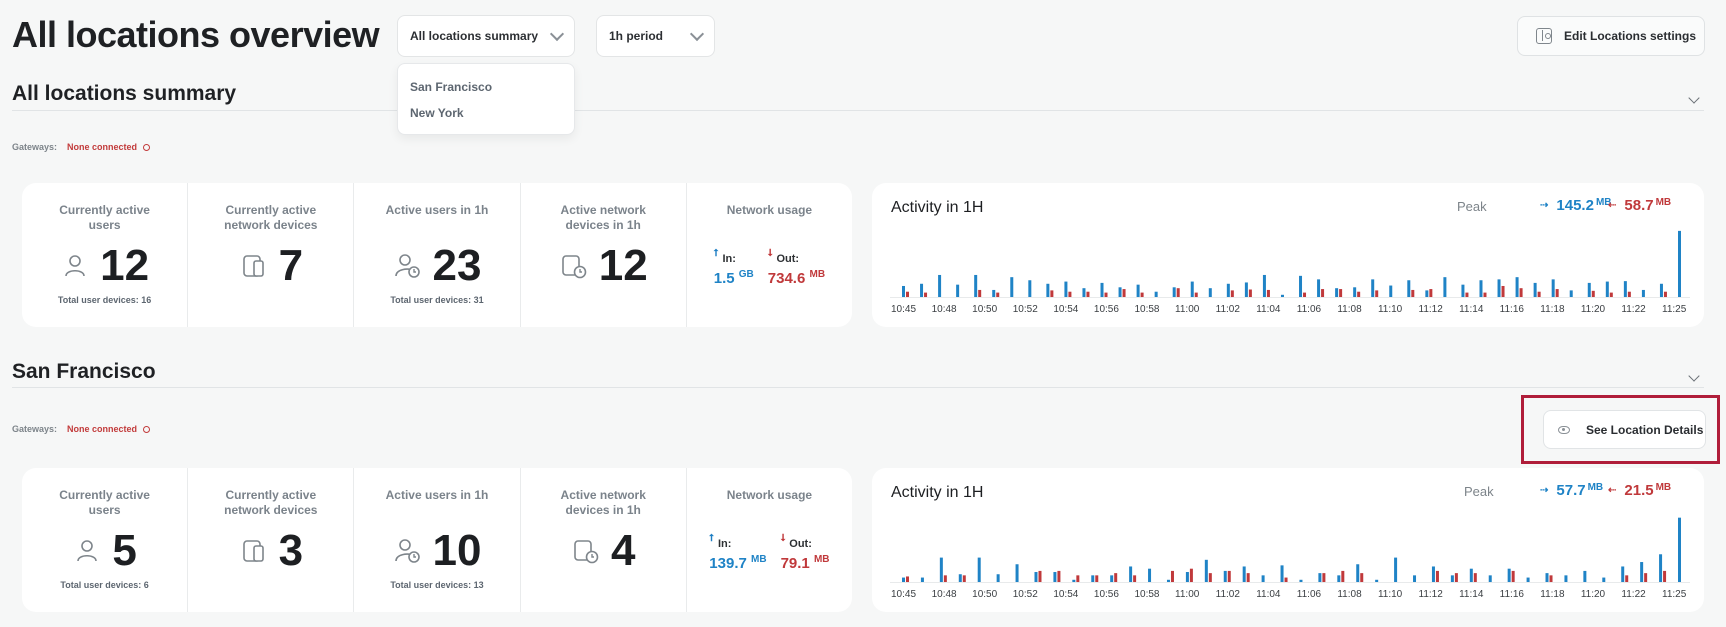 Image resolution: width=1726 pixels, height=627 pixels. What do you see at coordinates (603, 502) in the screenshot?
I see `stat-label: Active network devices in 1h` at bounding box center [603, 502].